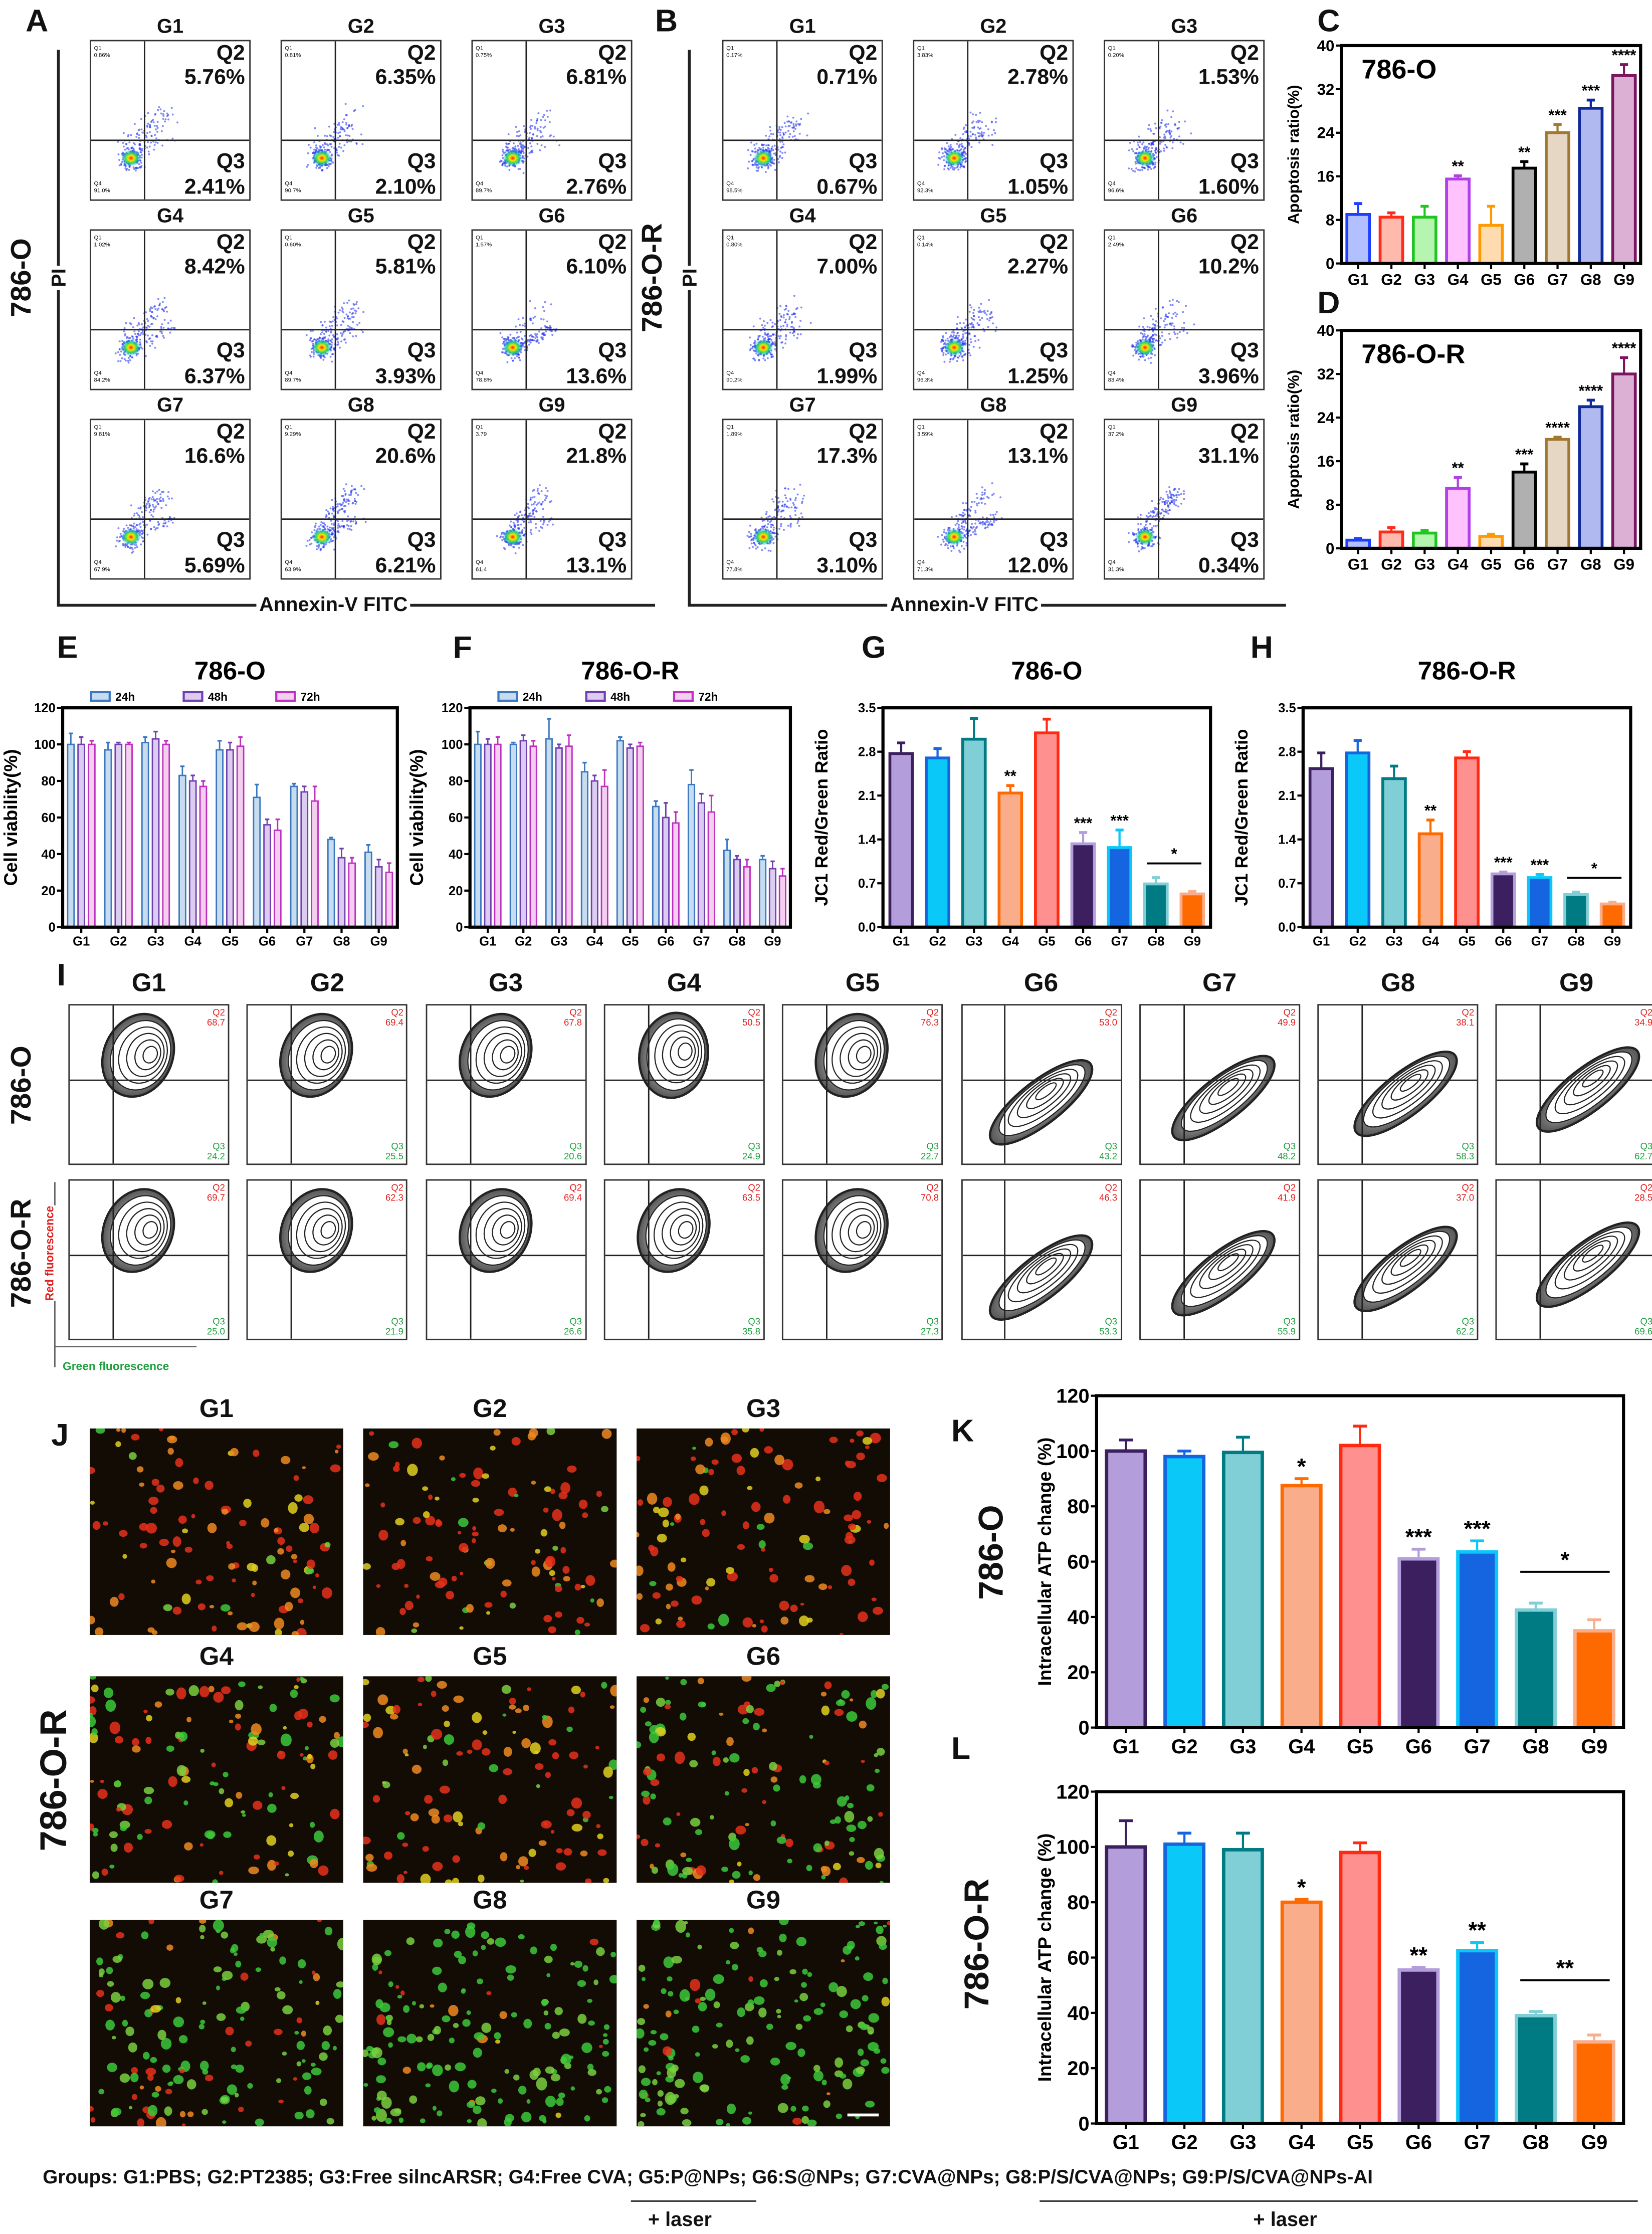 The image size is (1652, 2234). Describe the element at coordinates (102, 190) in the screenshot. I see `q4-value: 91.0%` at that location.